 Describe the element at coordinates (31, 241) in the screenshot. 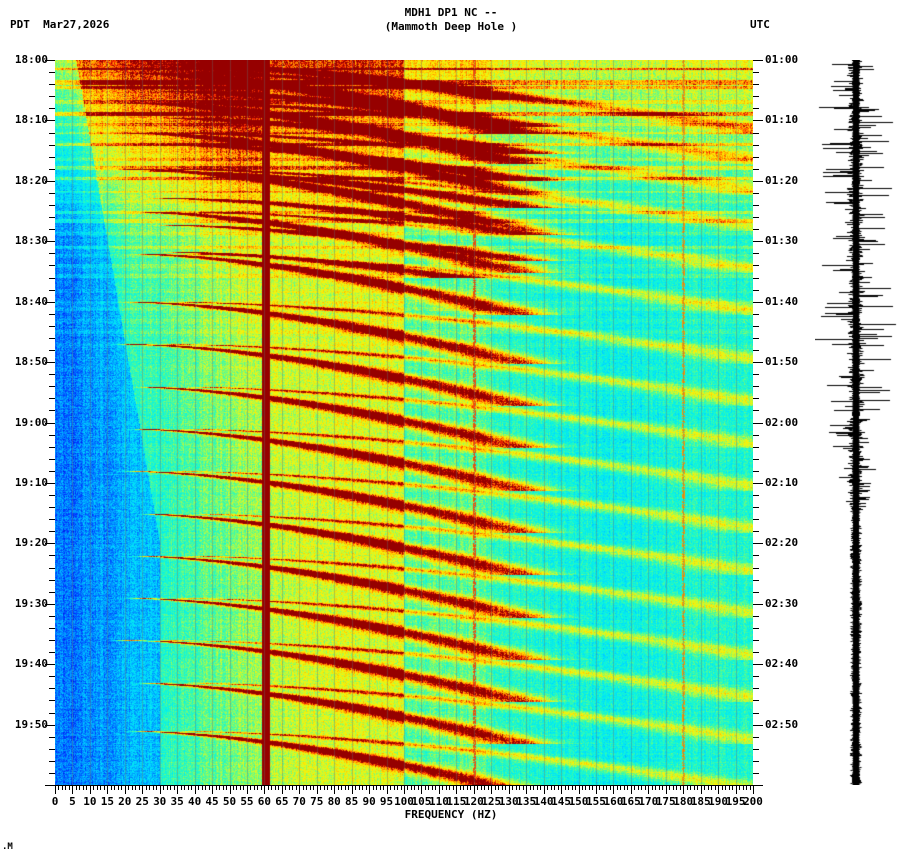

I see `time-label-pdt: 18:30` at that location.